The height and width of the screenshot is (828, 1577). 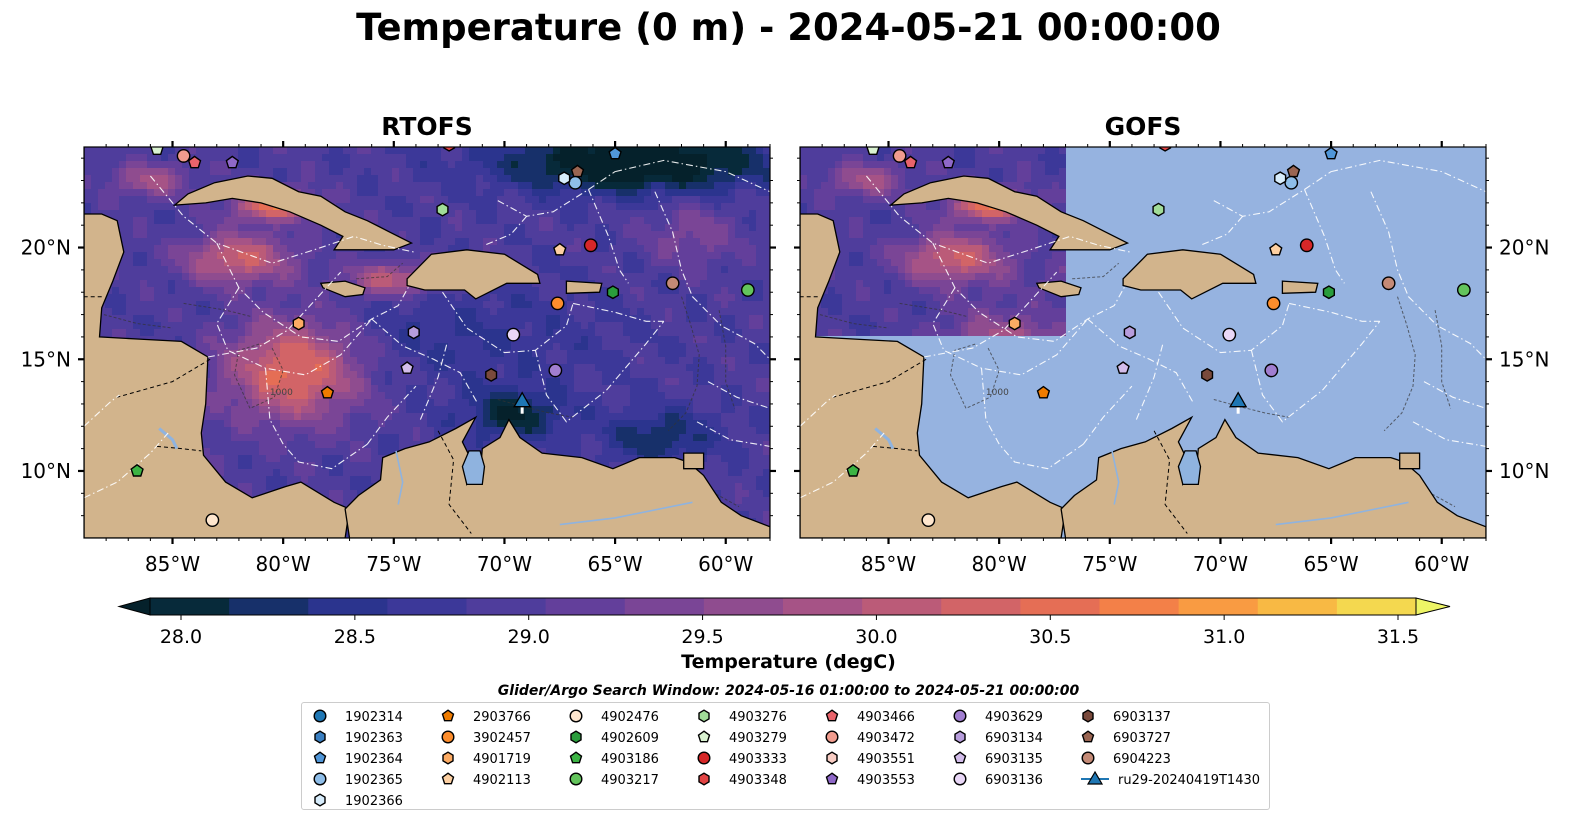 I want to click on legend-label: 4903472, so click(x=886, y=738).